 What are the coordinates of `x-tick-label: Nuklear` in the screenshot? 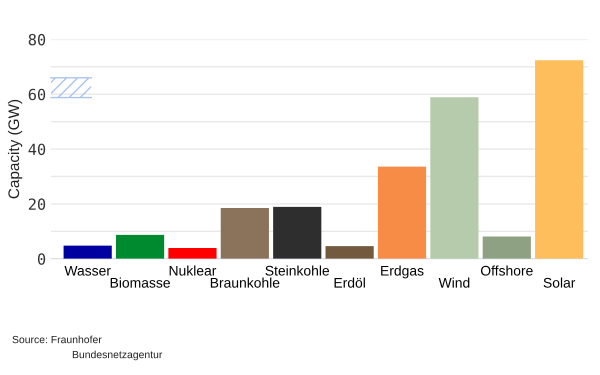 It's located at (193, 270).